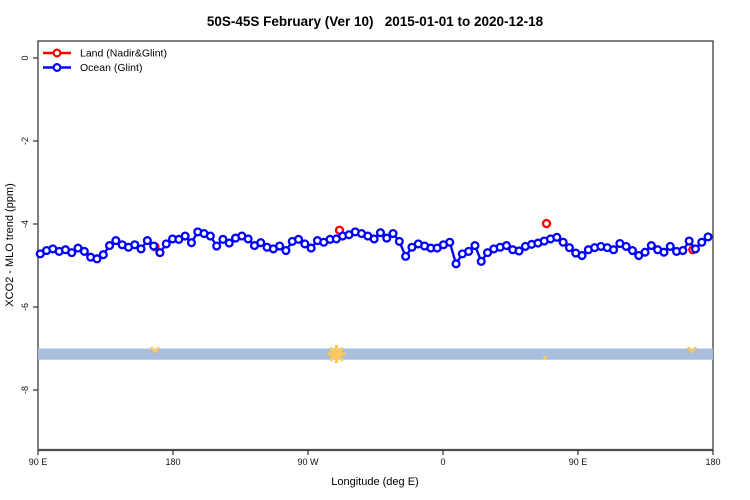 Image resolution: width=750 pixels, height=500 pixels. What do you see at coordinates (111, 68) in the screenshot?
I see `legend-label-ocean: Ocean (Glint)` at bounding box center [111, 68].